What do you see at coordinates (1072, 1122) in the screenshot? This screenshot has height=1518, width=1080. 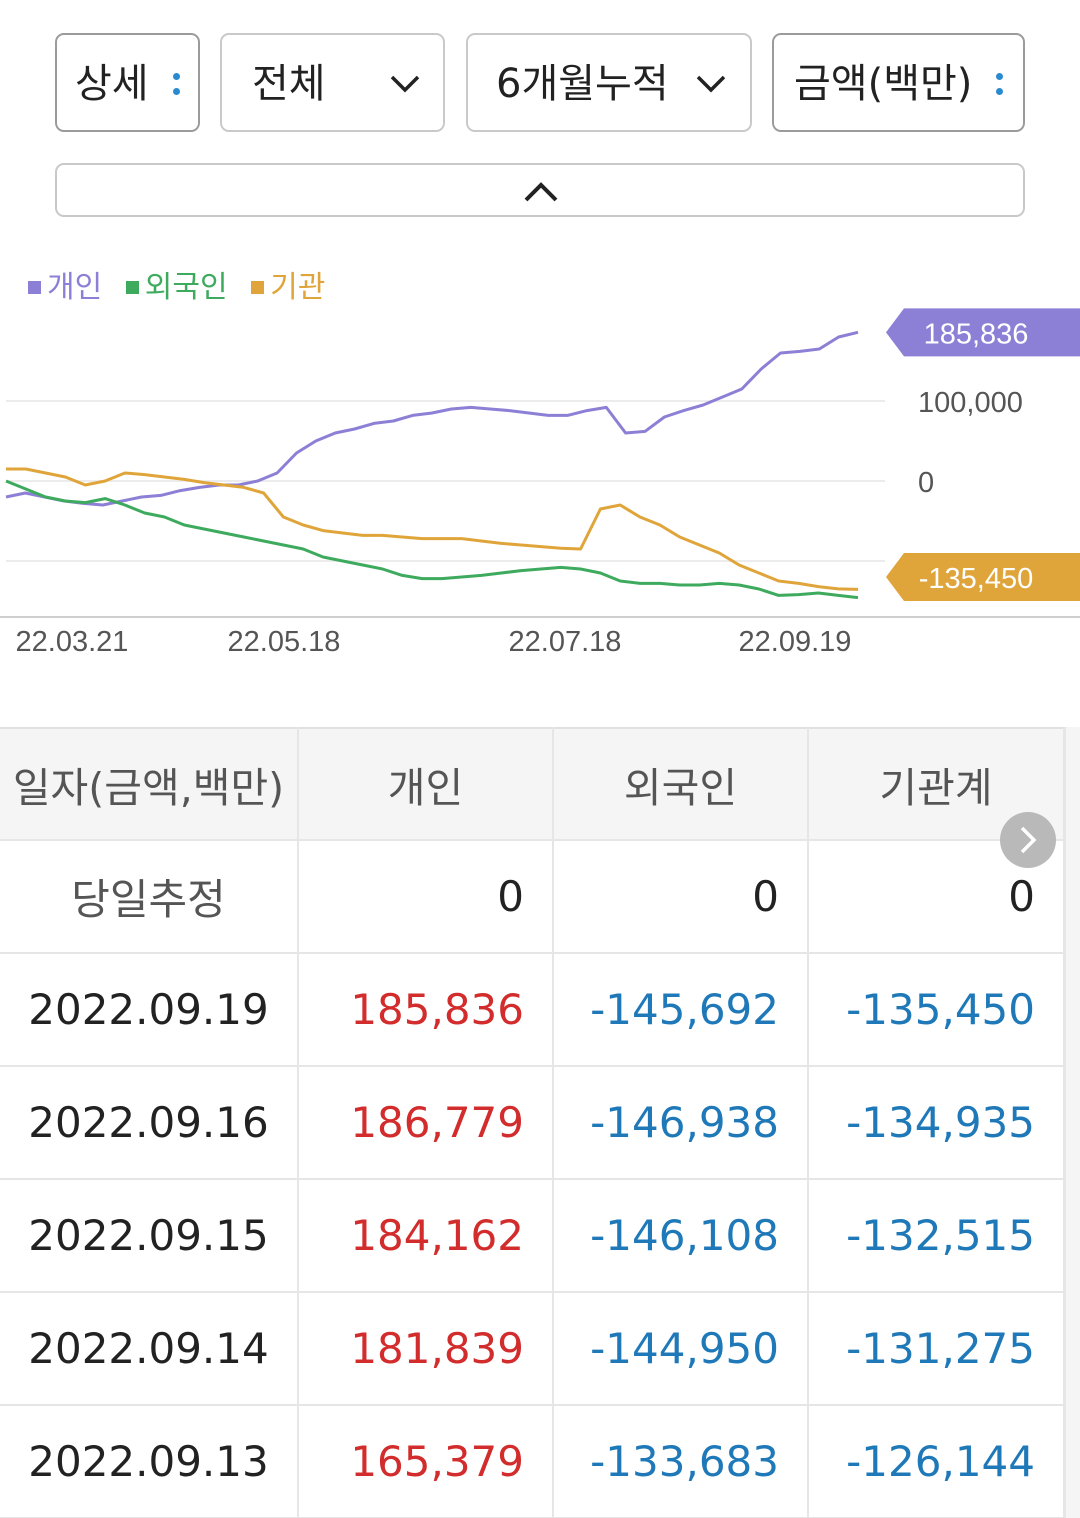 I see `table-scroll-edge` at bounding box center [1072, 1122].